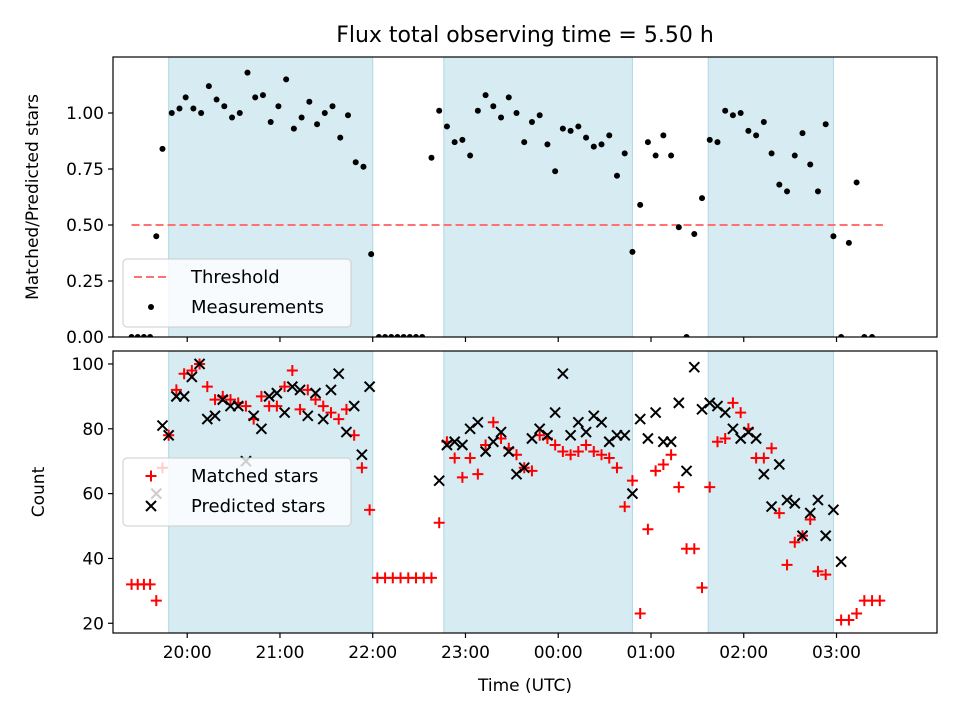 The width and height of the screenshot is (960, 720). I want to click on y-tick-label: 40, so click(93, 559).